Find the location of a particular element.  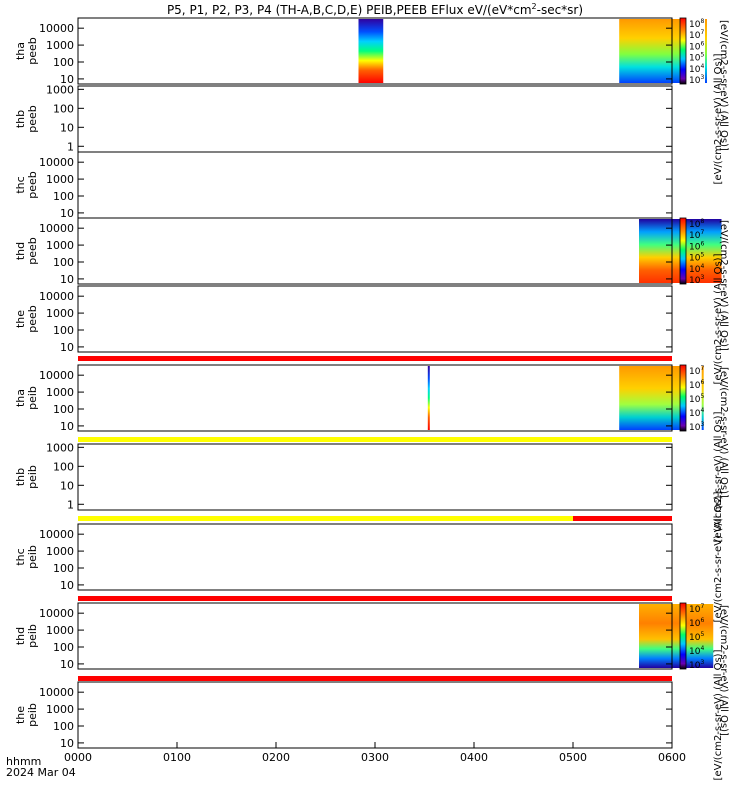

status-bar-the_peeb is located at coordinates (375, 358).